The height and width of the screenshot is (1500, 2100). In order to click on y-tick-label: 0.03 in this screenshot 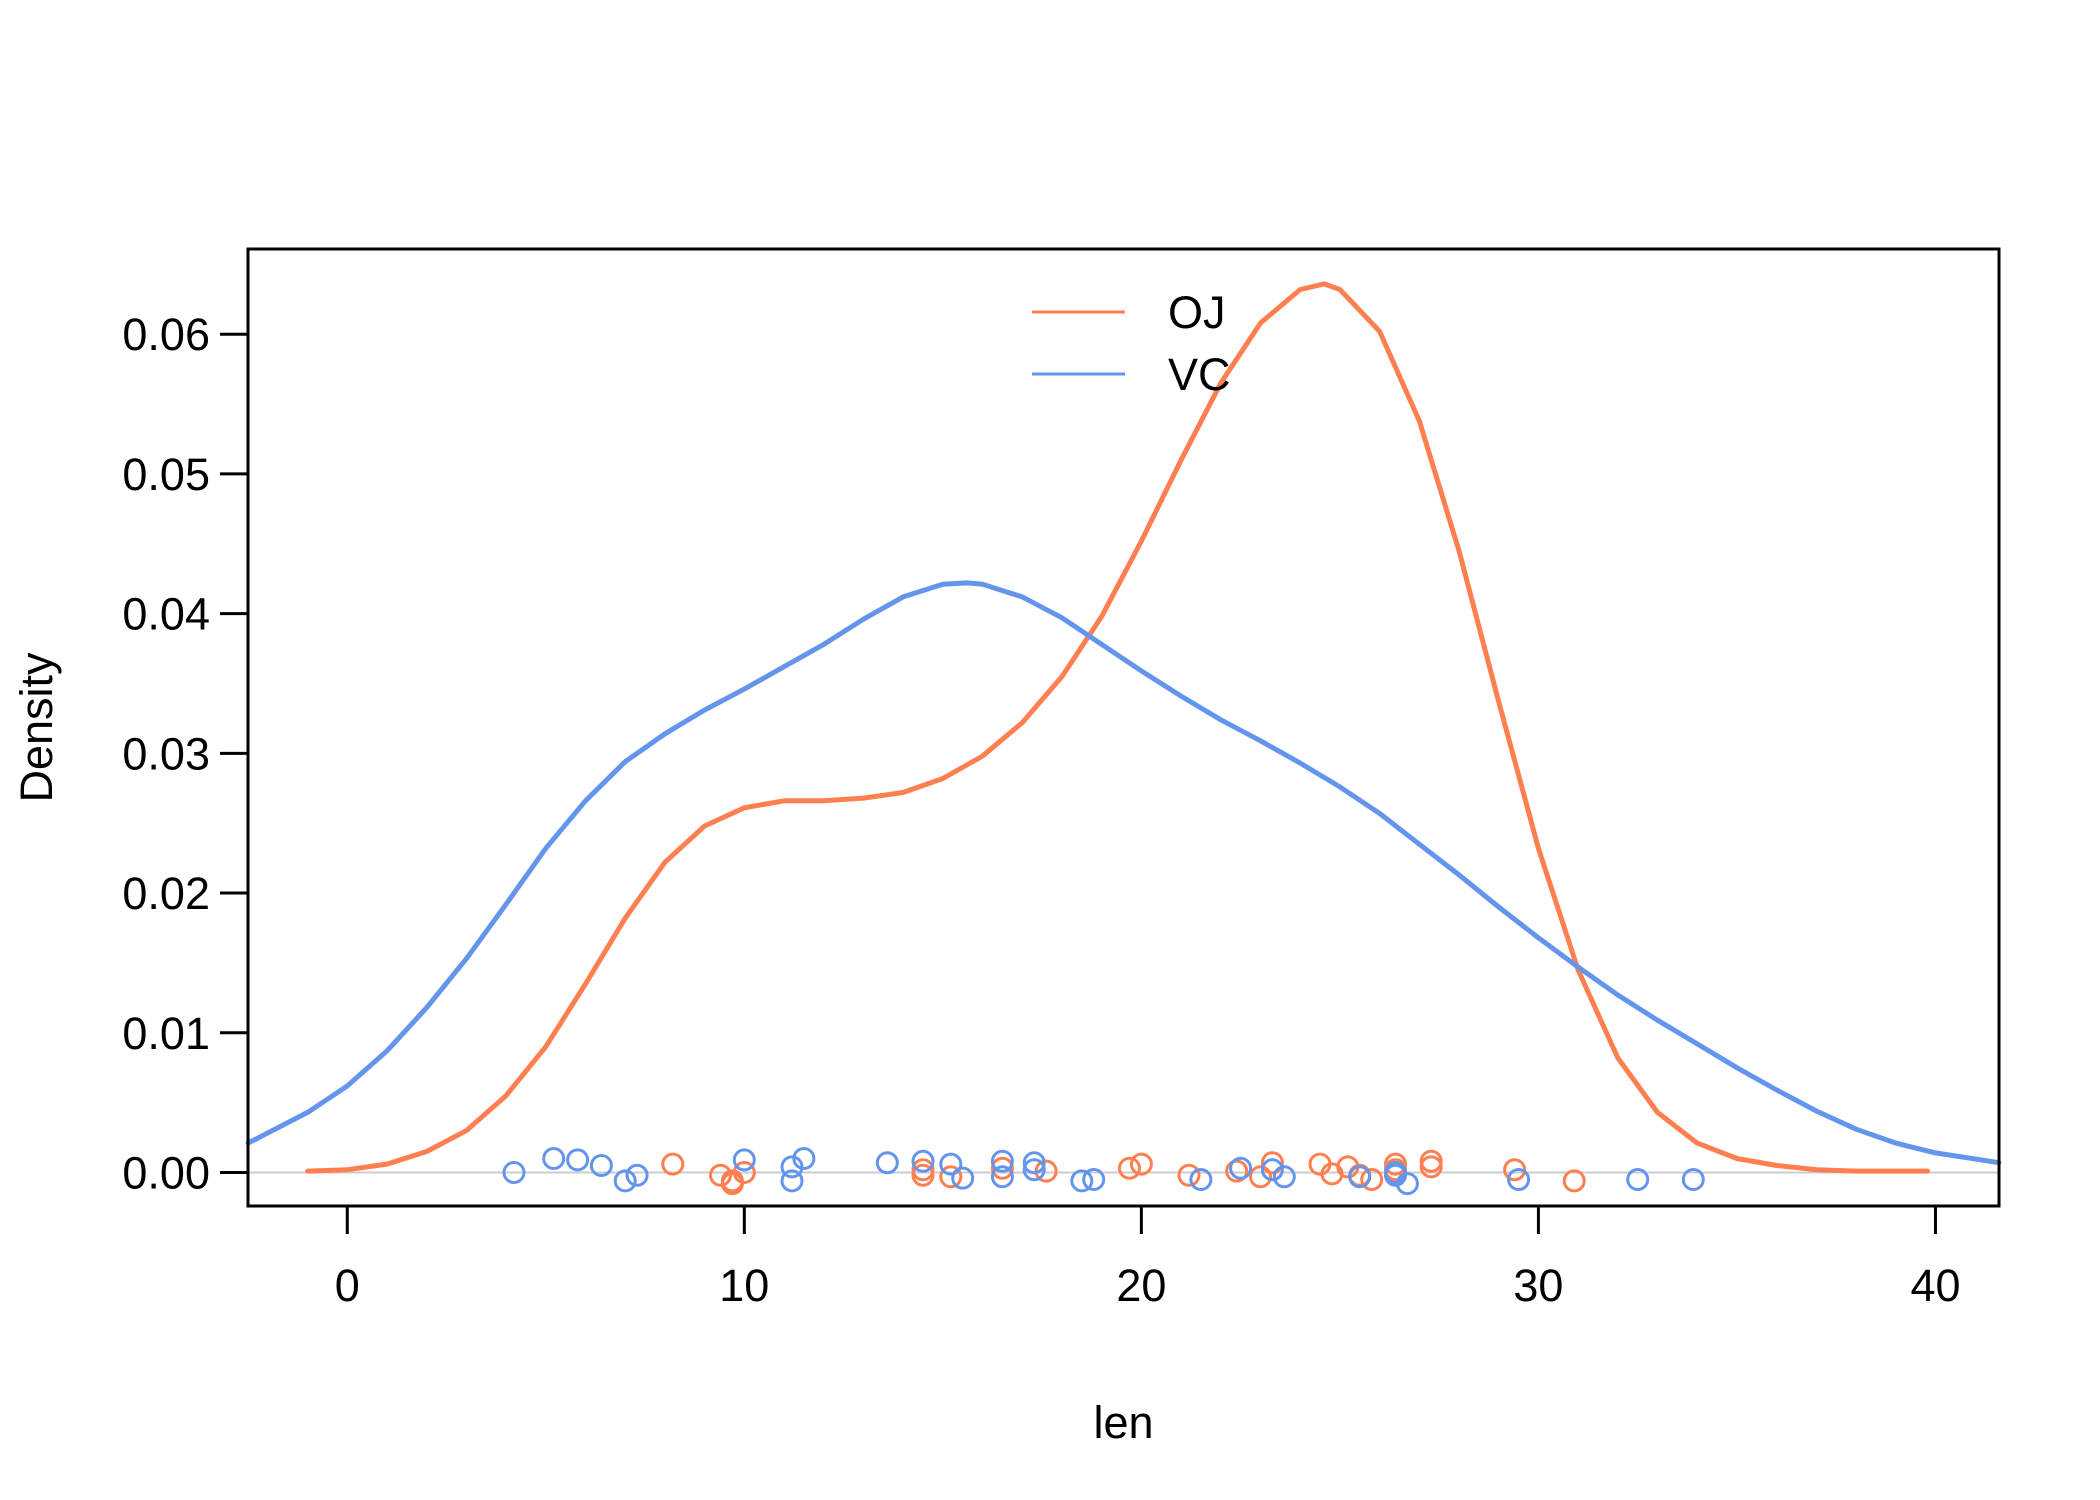, I will do `click(166, 753)`.